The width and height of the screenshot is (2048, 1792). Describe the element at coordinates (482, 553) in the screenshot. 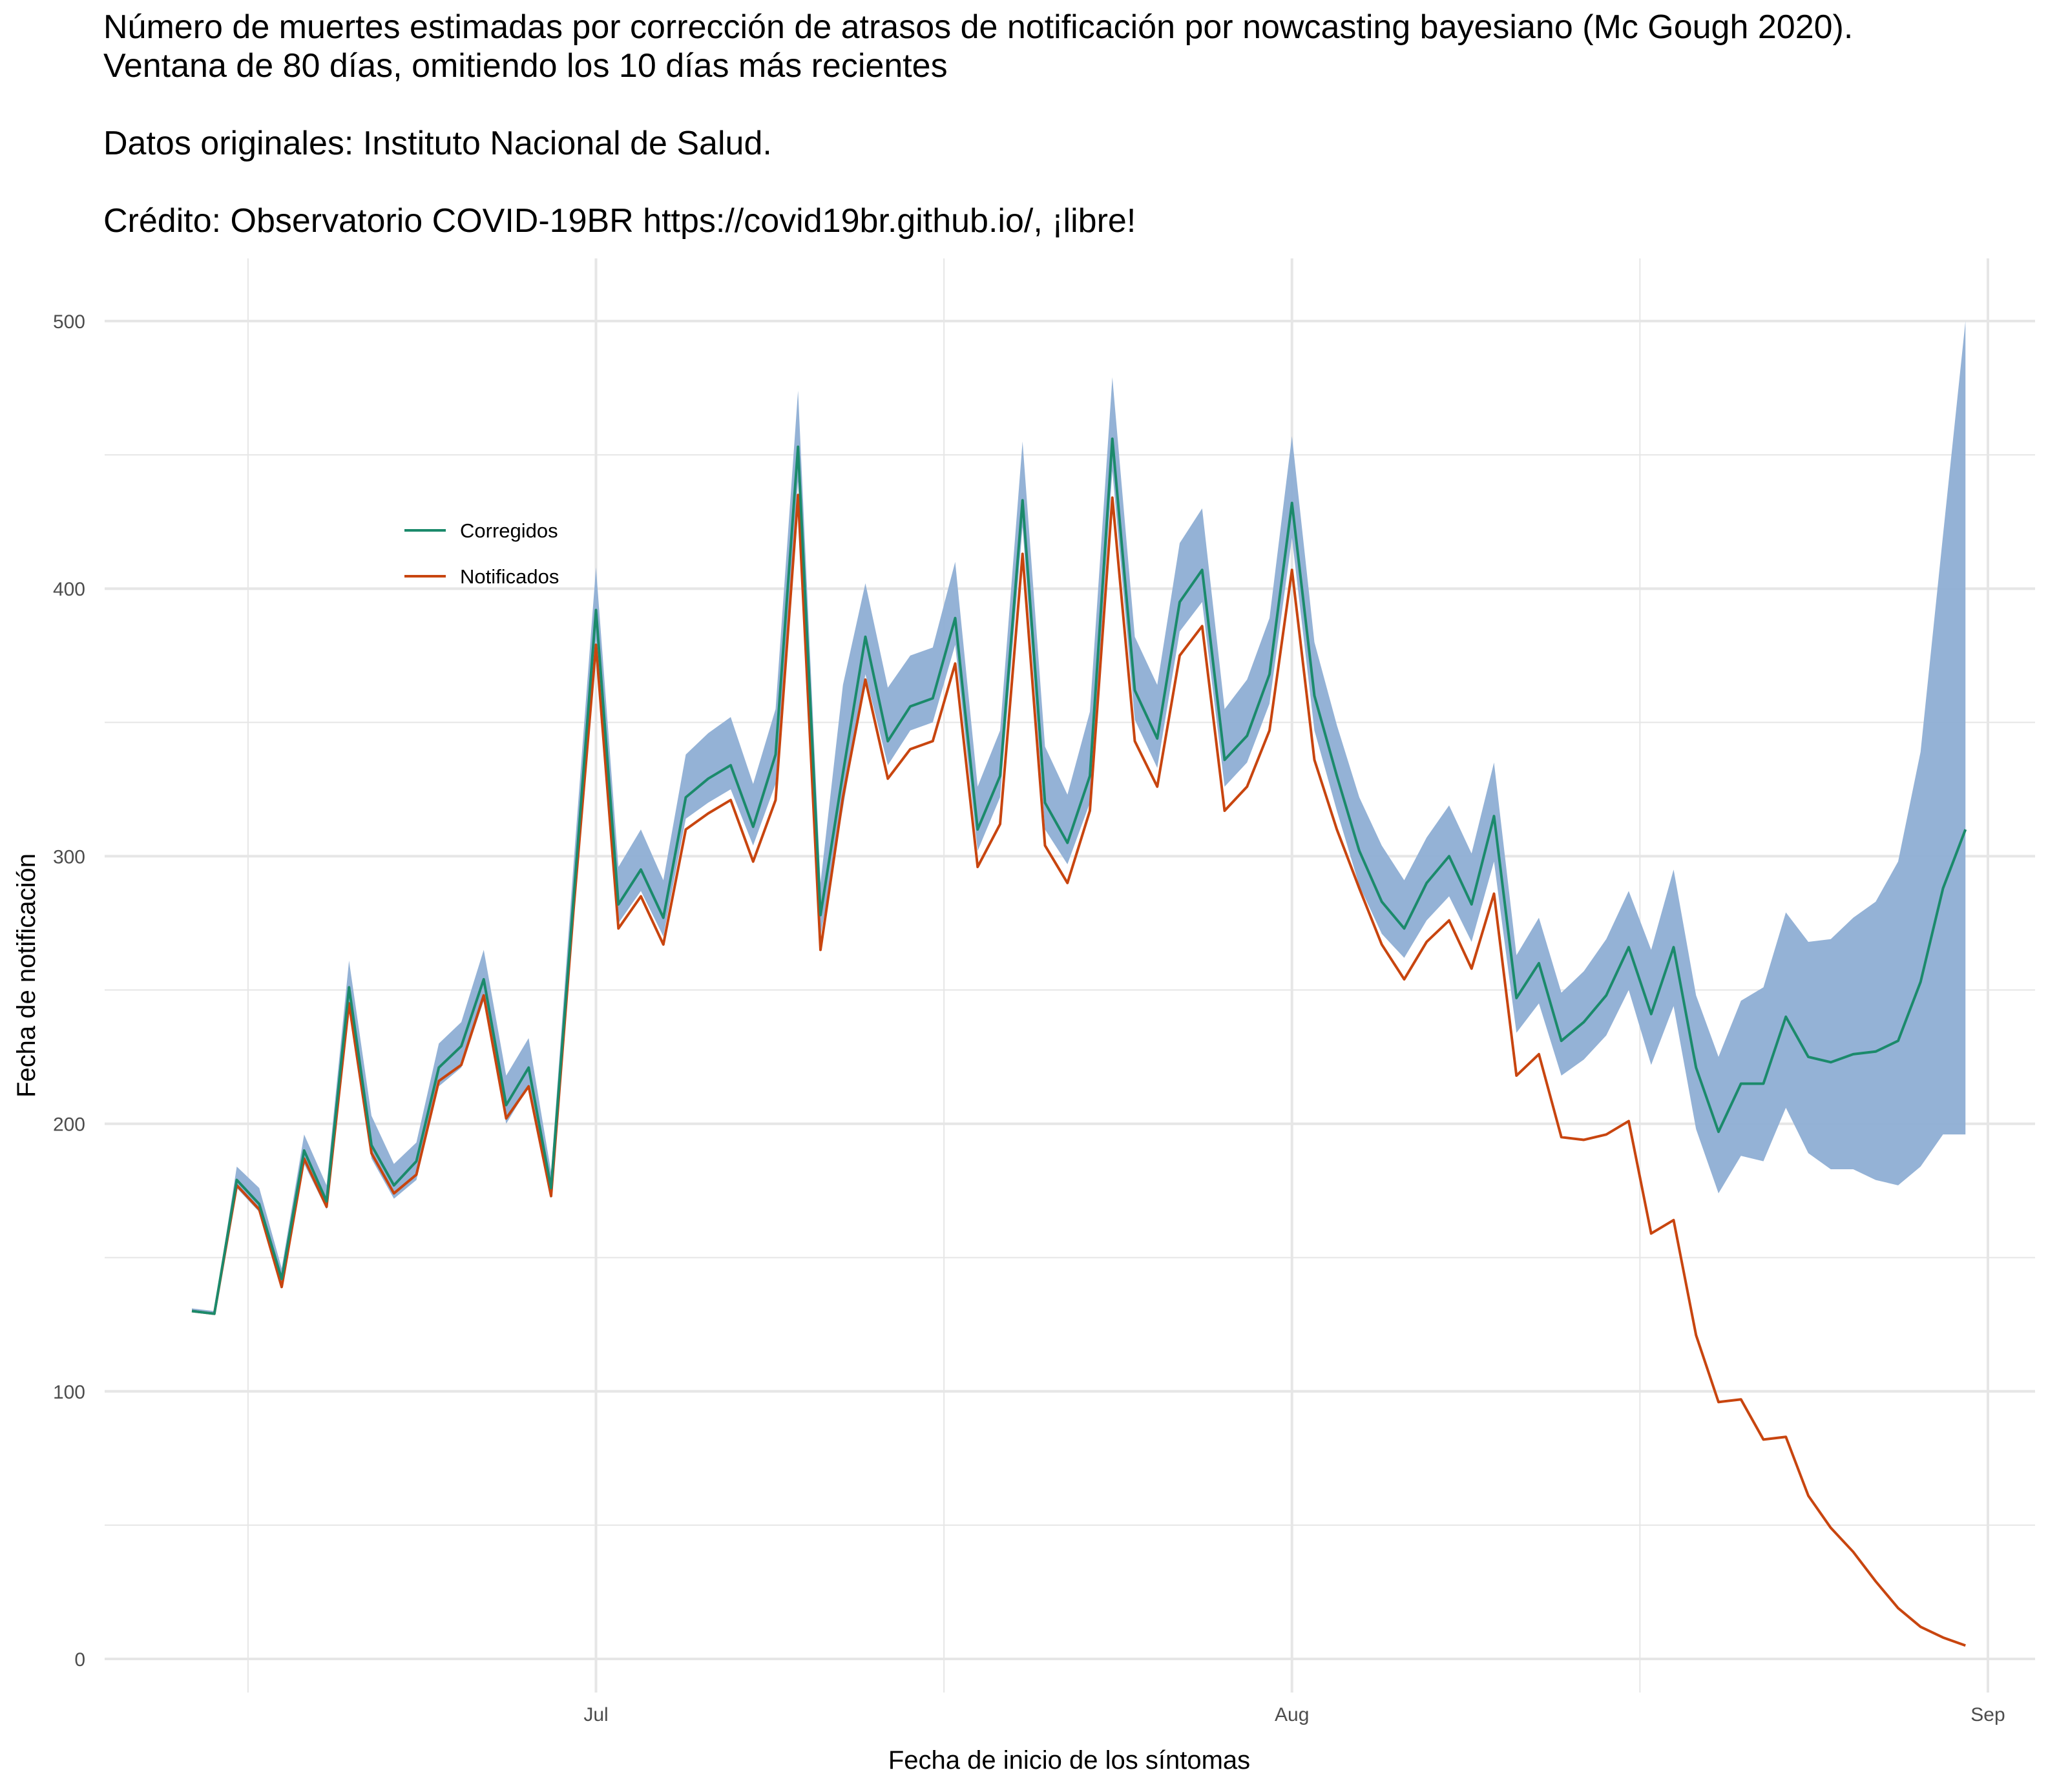

I see `legend: Corregidos Notificados` at that location.